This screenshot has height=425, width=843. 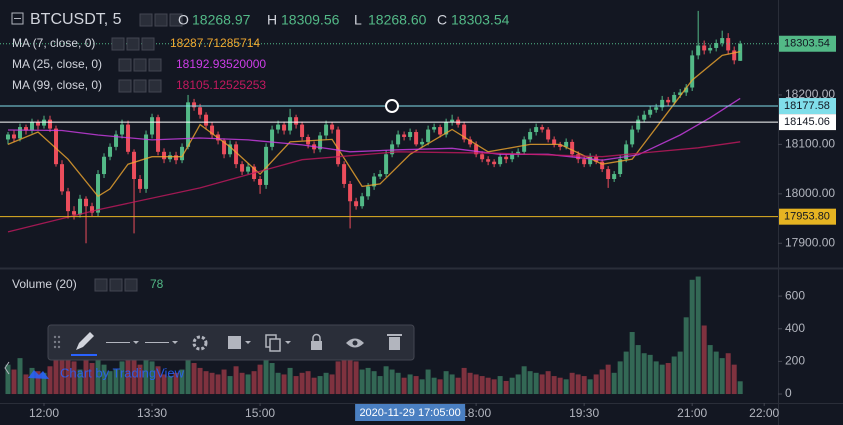 I want to click on dropdown-arrow, so click(x=136, y=342).